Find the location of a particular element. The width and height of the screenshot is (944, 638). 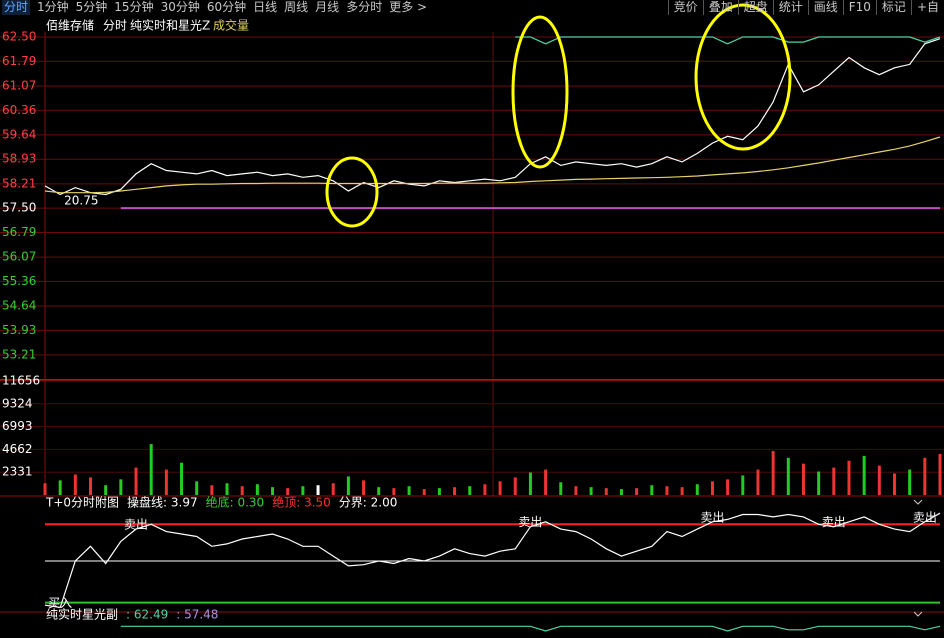

period-tab: 60分钟 is located at coordinates (226, 7).